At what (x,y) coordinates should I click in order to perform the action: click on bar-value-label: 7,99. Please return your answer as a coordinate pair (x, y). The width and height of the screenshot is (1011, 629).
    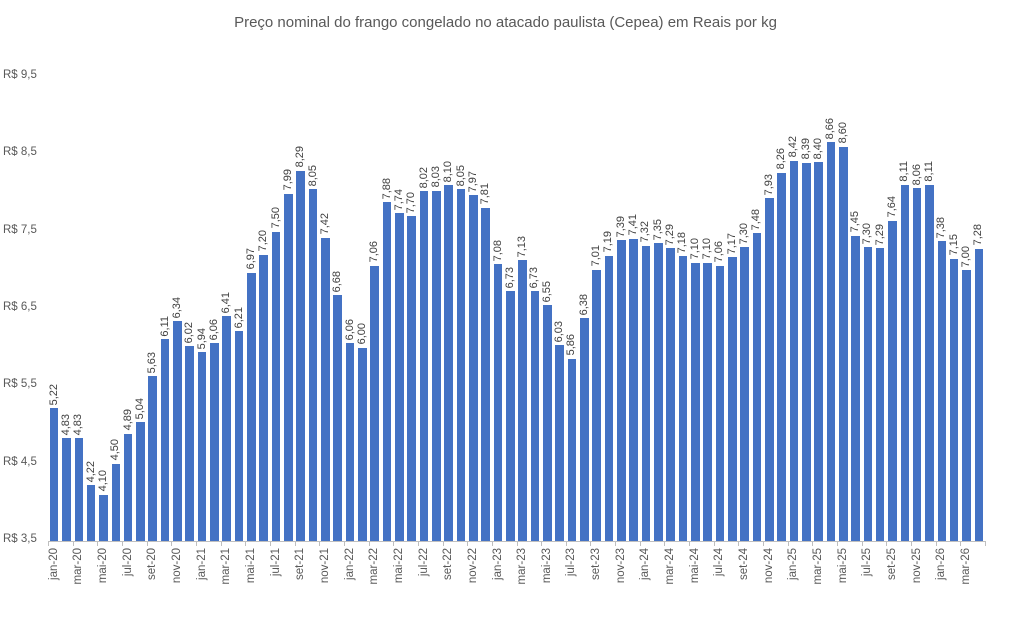
    Looking at the image, I should click on (287, 180).